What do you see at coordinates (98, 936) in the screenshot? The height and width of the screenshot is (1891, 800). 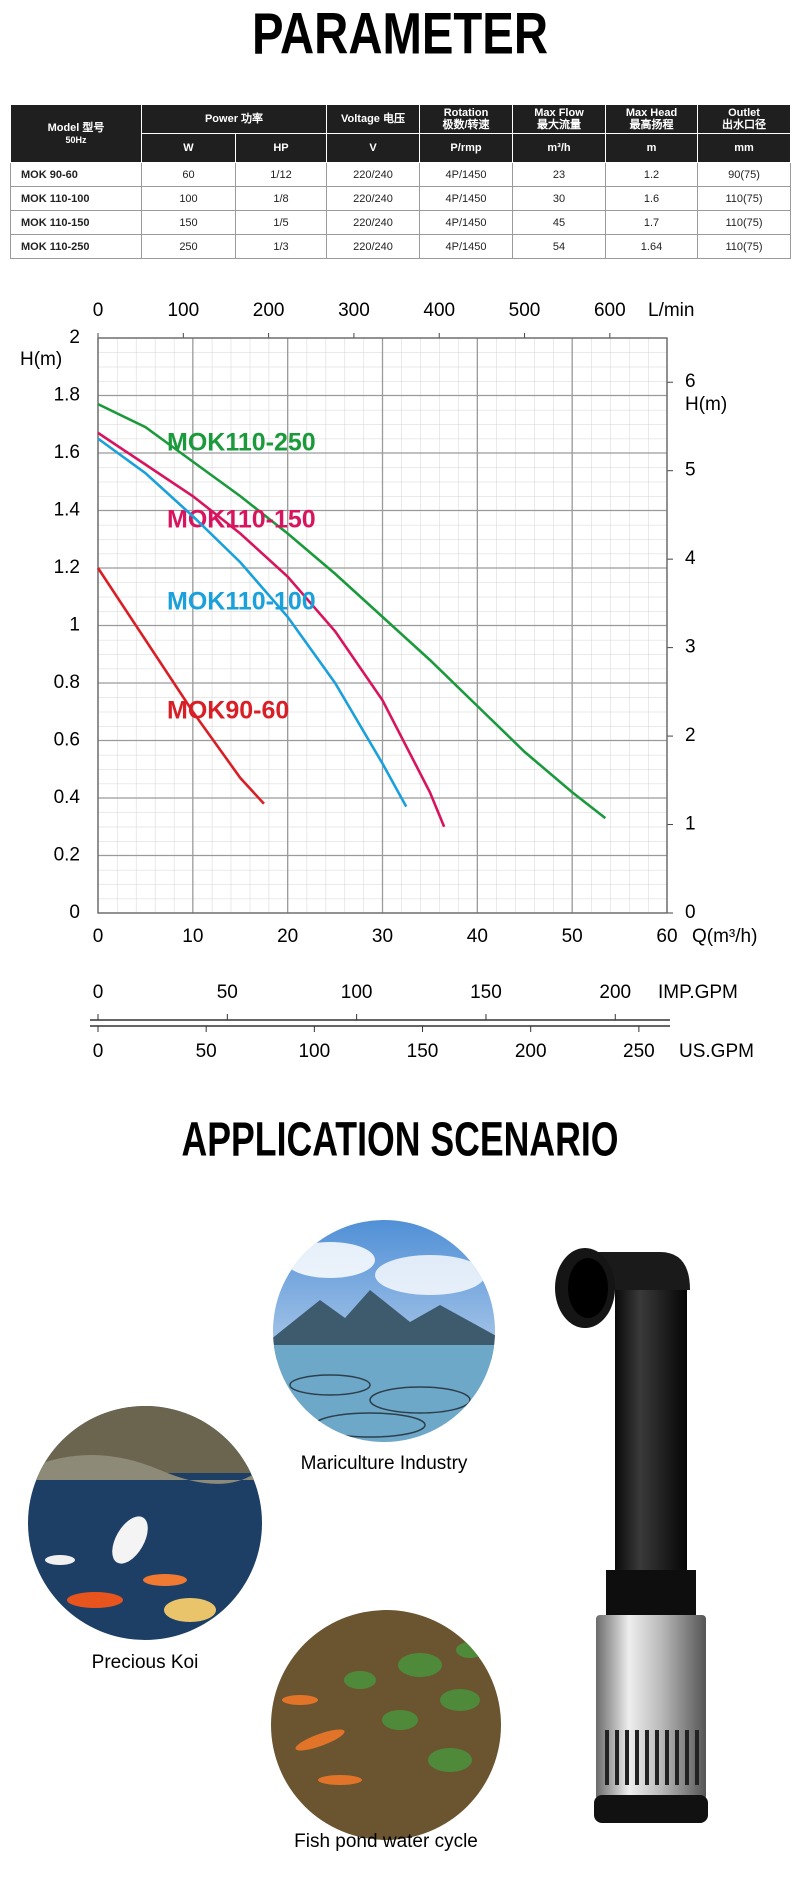 I see `x-tick-label: 0` at bounding box center [98, 936].